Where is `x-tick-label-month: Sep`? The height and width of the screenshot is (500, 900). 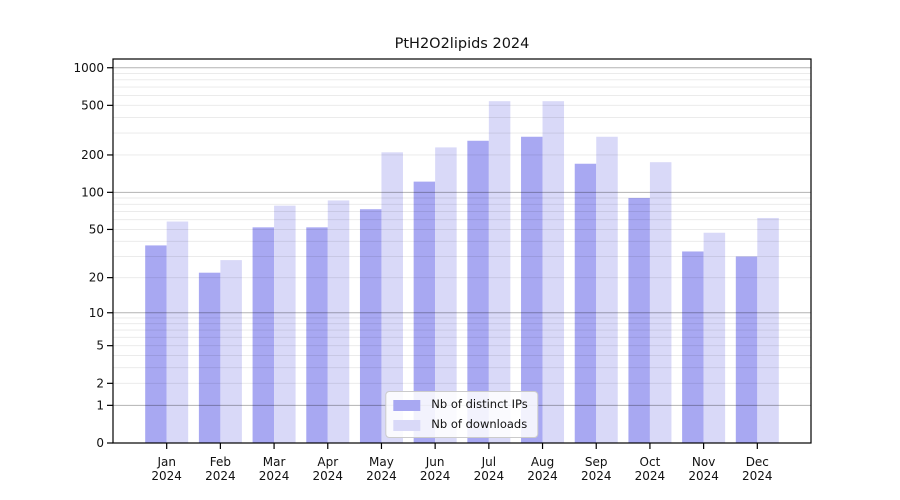
x-tick-label-month: Sep is located at coordinates (596, 462).